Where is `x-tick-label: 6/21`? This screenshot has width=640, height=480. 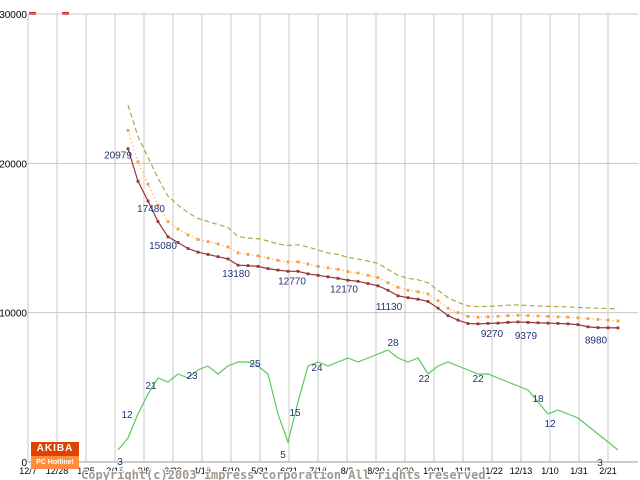 x-tick-label: 6/21 is located at coordinates (289, 471).